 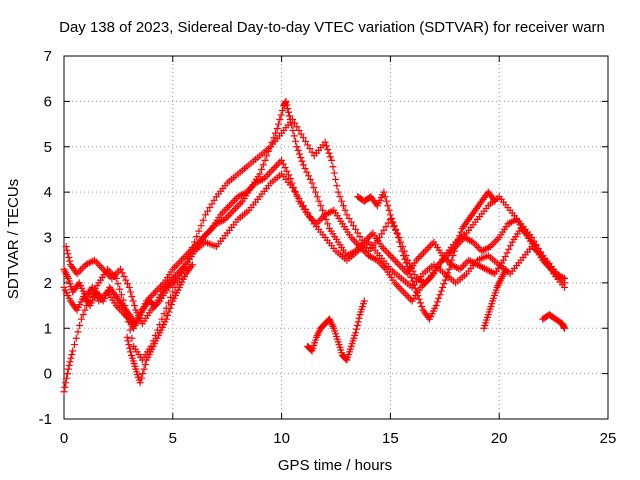 I want to click on y-tick-label: 2, so click(x=48, y=283).